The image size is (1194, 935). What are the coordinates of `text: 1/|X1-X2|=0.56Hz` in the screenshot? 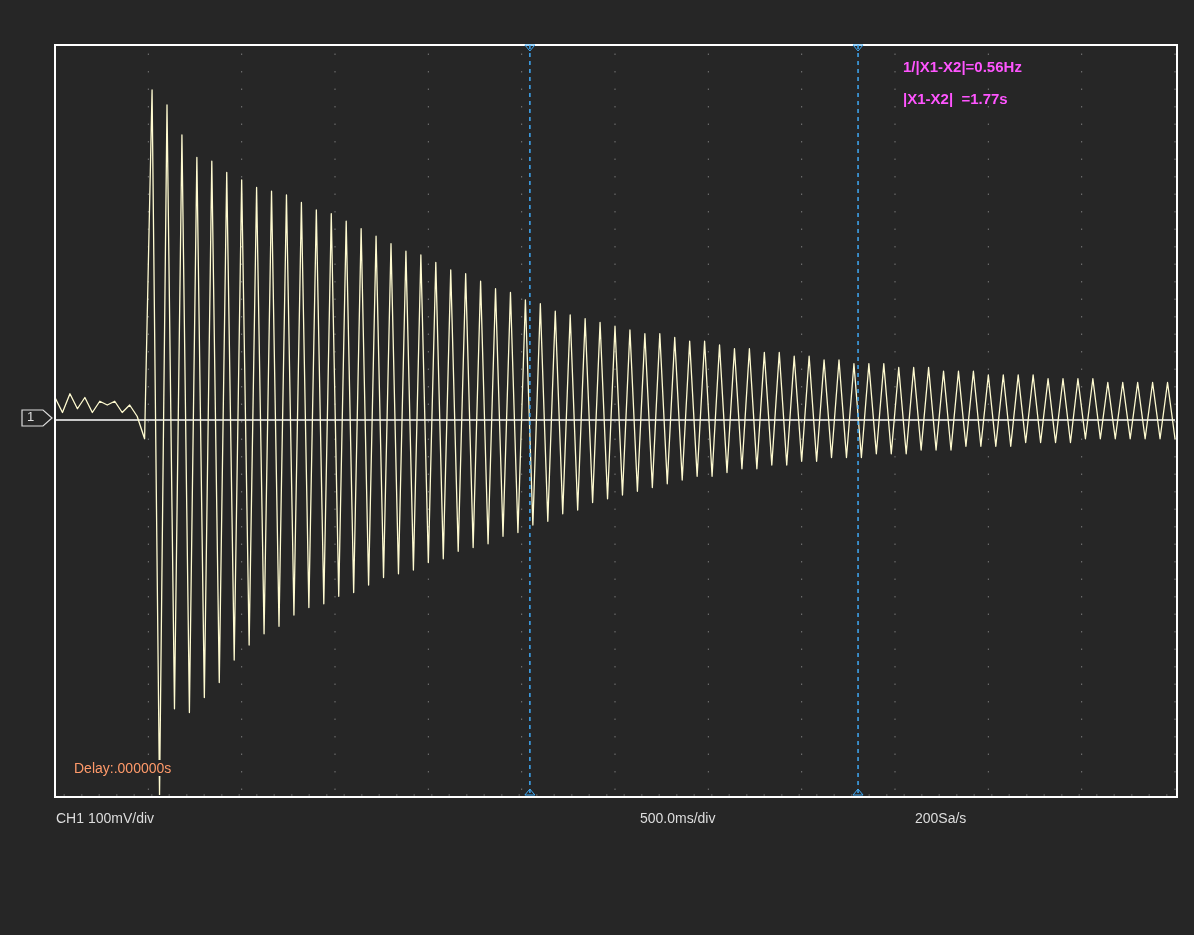 It's located at (962, 66).